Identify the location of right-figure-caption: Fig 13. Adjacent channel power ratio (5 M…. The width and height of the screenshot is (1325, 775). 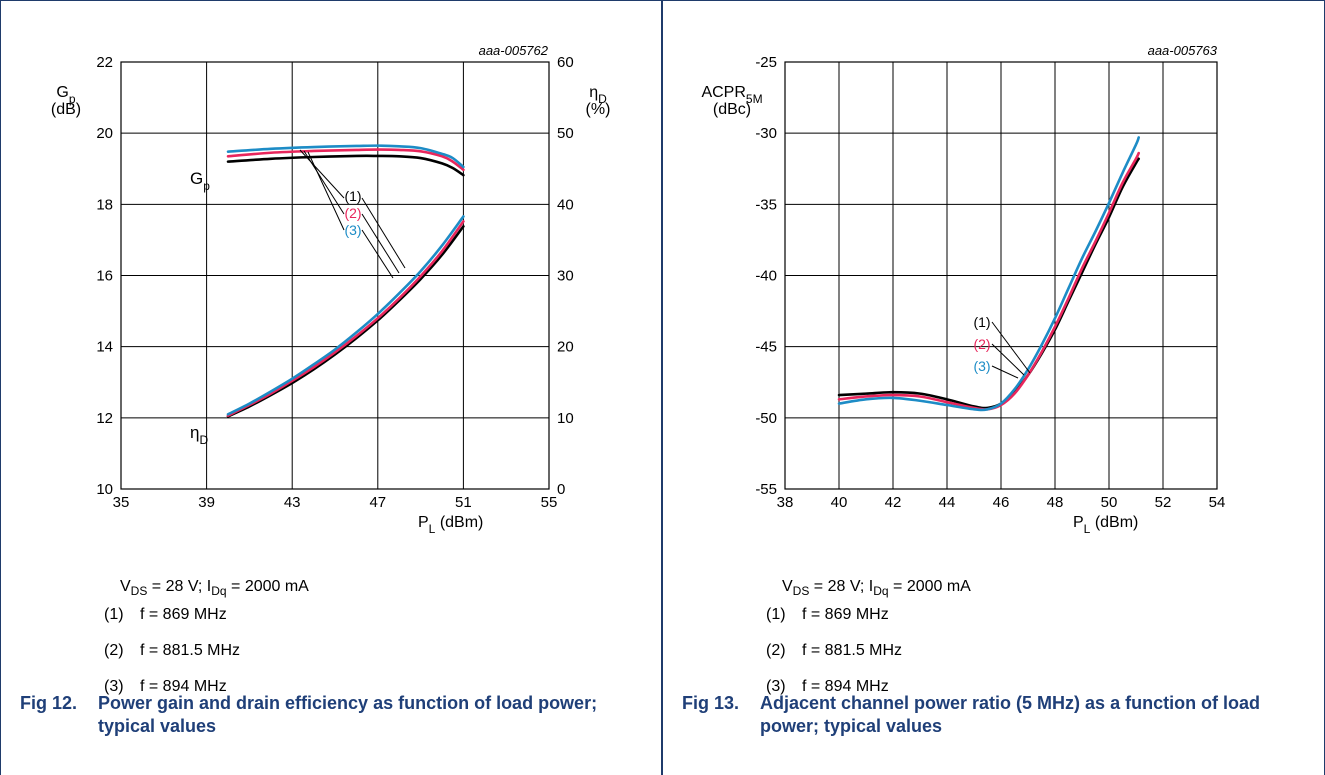
(971, 714).